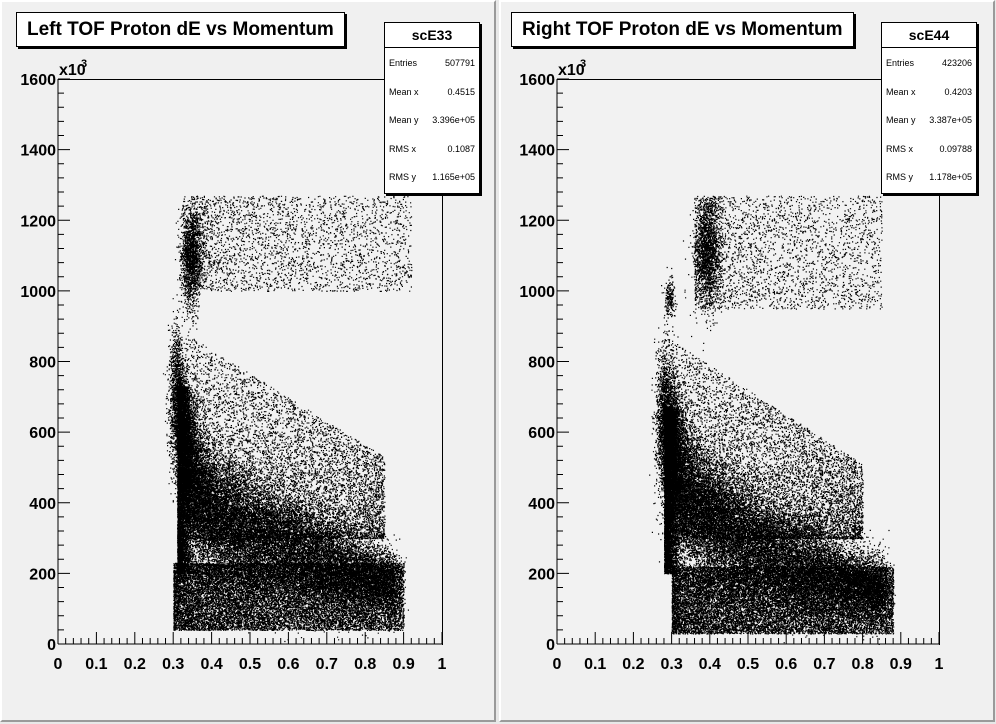 The width and height of the screenshot is (996, 724). I want to click on stats-value: 507791, so click(459, 63).